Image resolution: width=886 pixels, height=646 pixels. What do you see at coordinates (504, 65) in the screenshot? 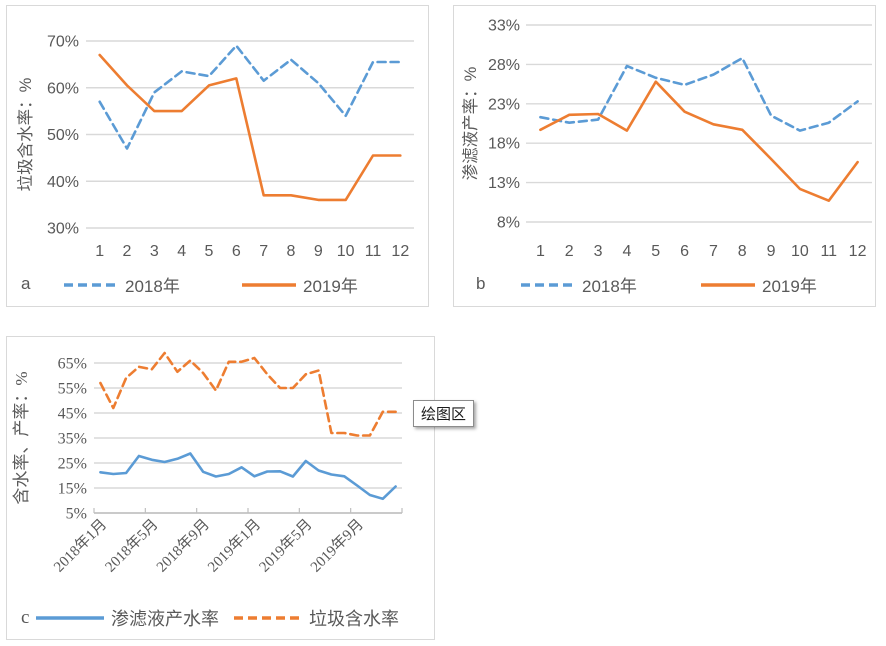
I see `y-tick-label: 28%` at bounding box center [504, 65].